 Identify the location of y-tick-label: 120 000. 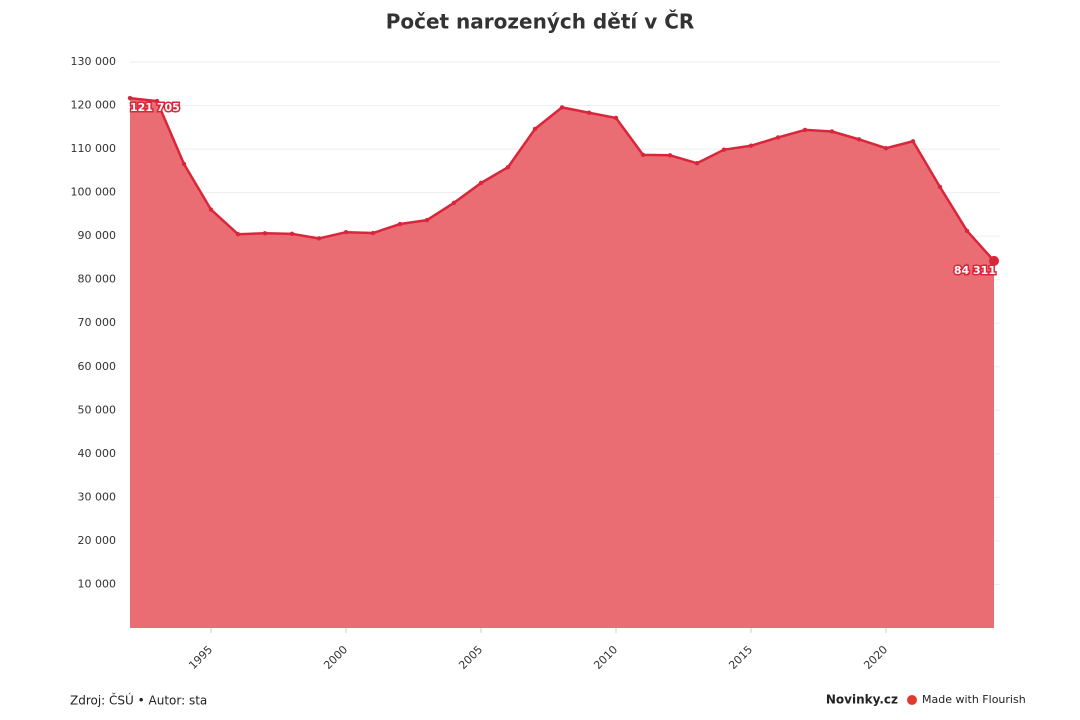
(94, 105).